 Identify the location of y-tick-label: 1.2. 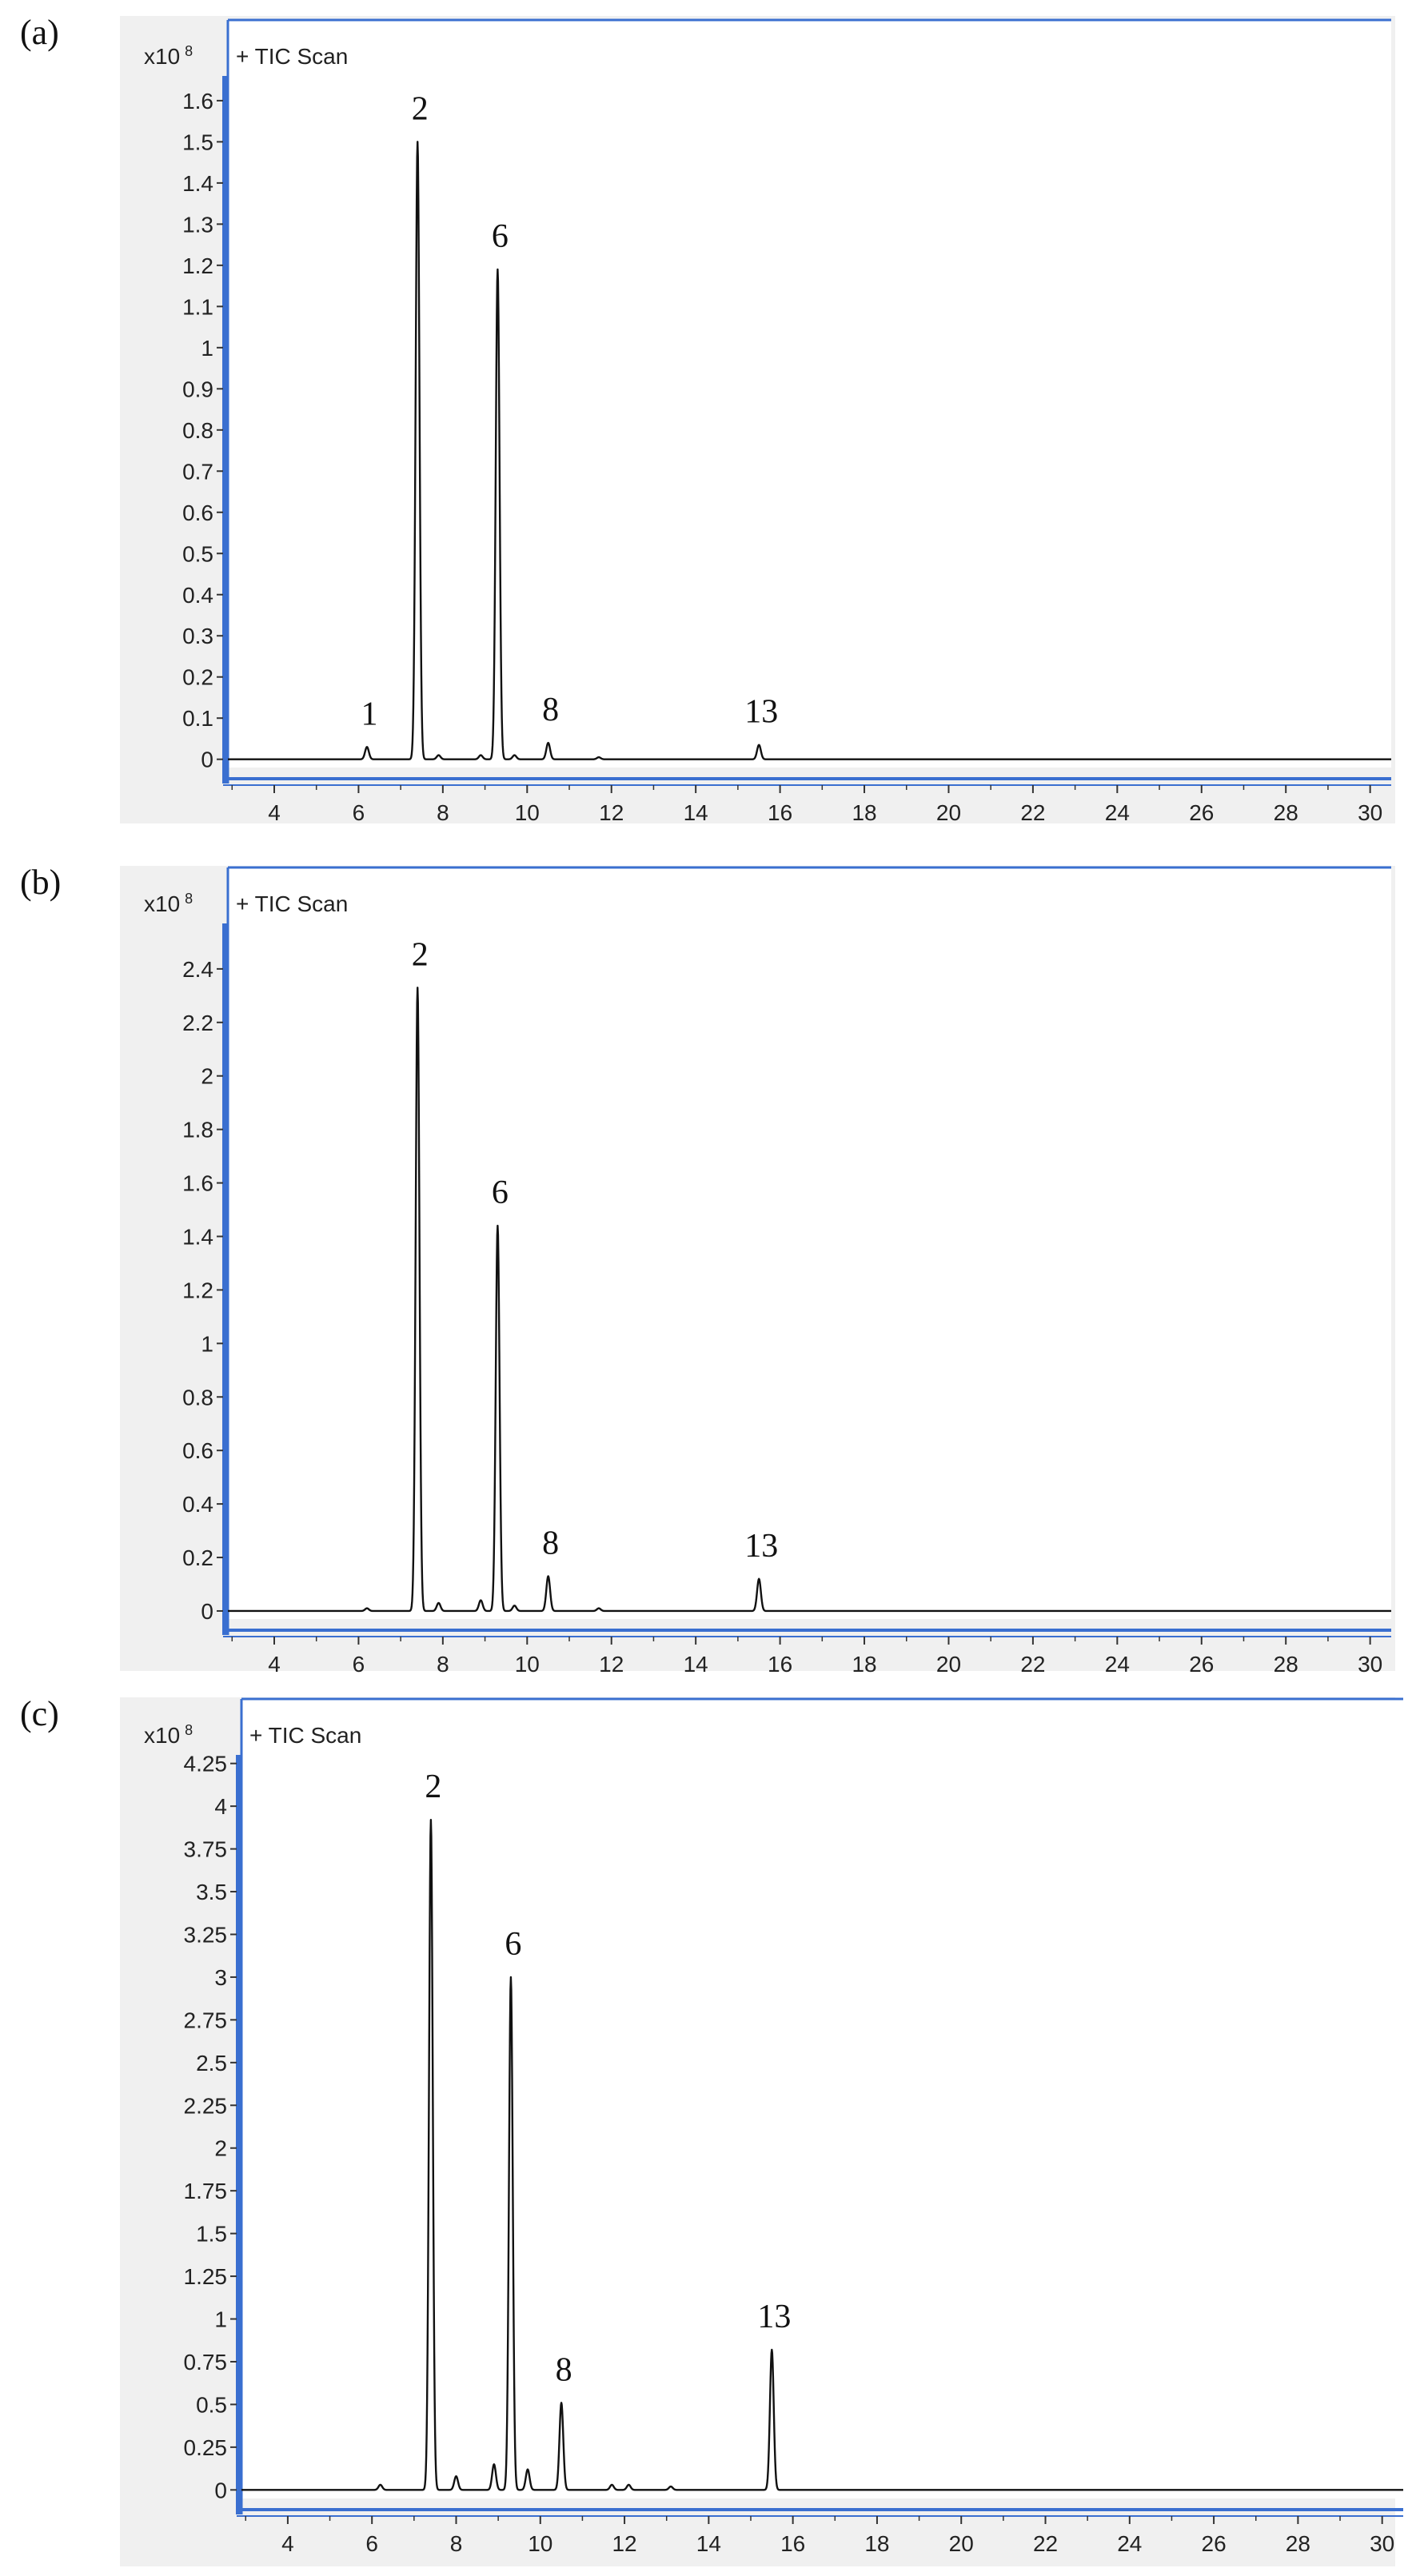
(197, 265).